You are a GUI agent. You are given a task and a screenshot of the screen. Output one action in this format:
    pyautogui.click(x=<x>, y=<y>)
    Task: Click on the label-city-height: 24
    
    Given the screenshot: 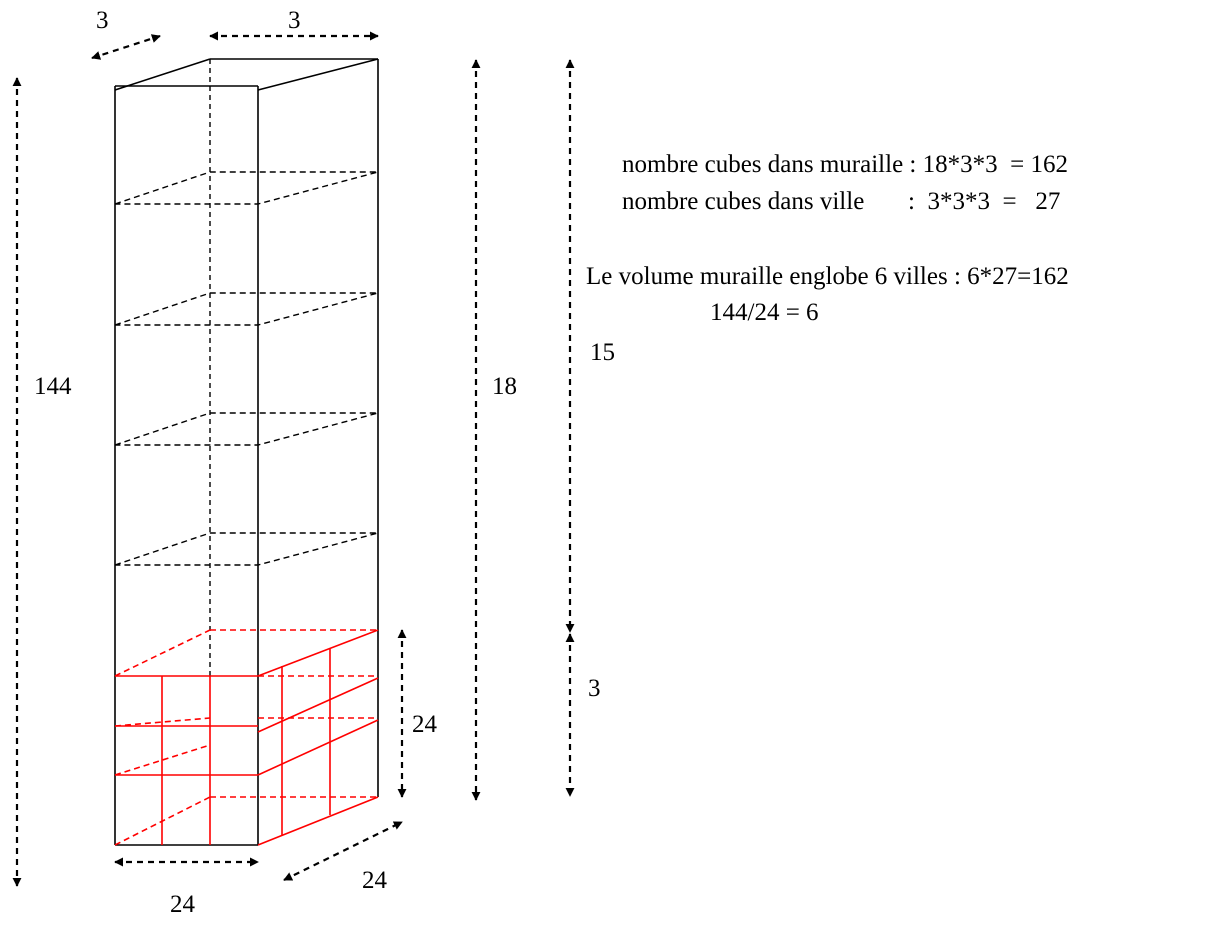 What is the action you would take?
    pyautogui.click(x=425, y=724)
    